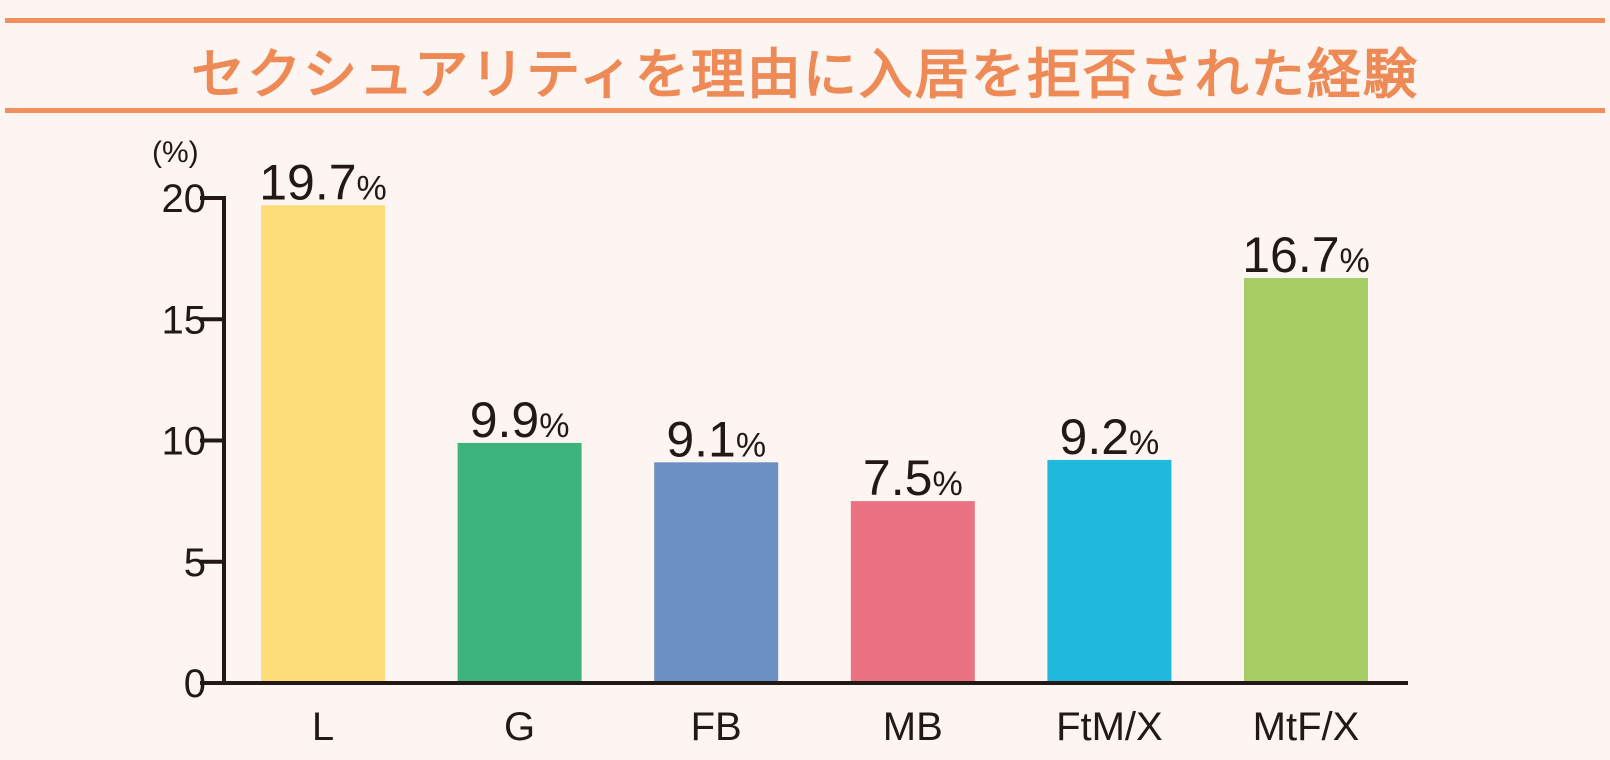  I want to click on bar-l, so click(323, 444).